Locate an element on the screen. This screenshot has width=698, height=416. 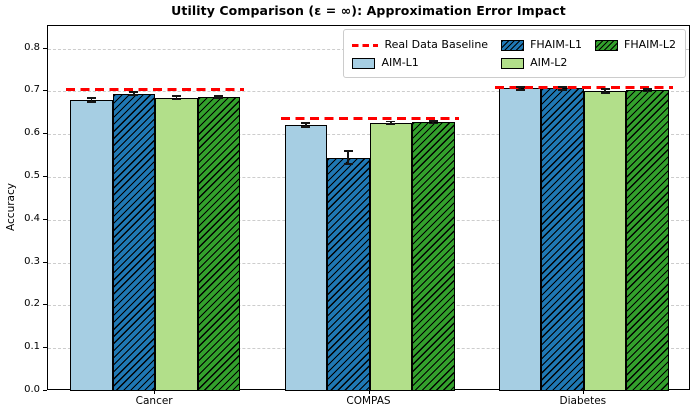
y-tick-label: 0.7 is located at coordinates (32, 90).